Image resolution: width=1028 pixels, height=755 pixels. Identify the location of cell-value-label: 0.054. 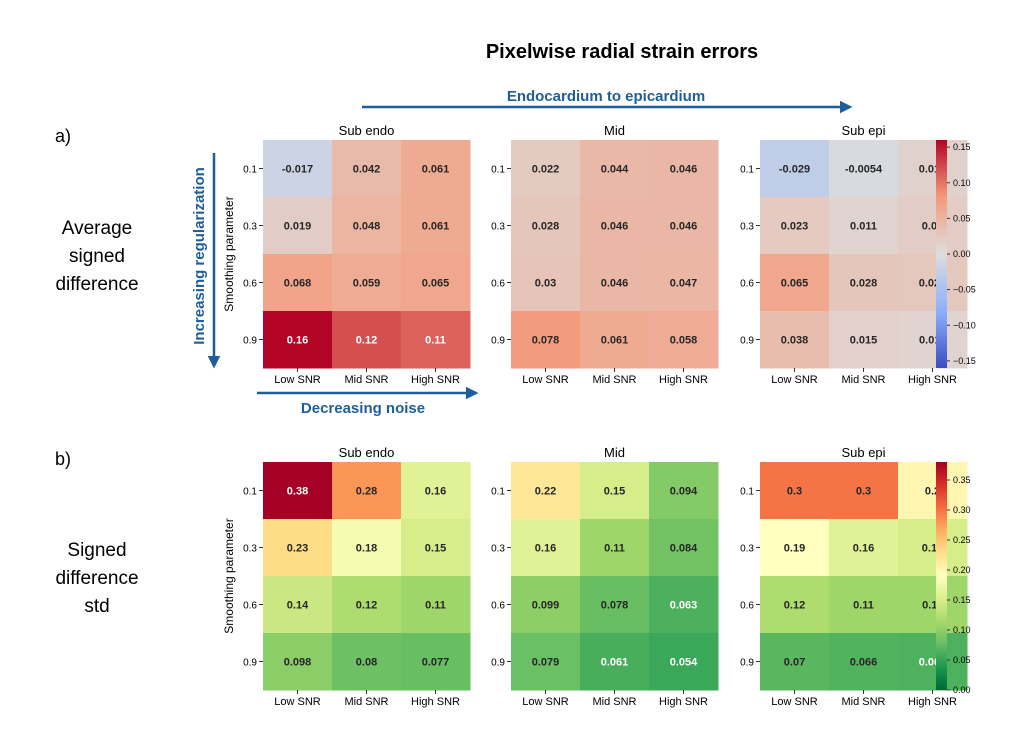
(684, 663).